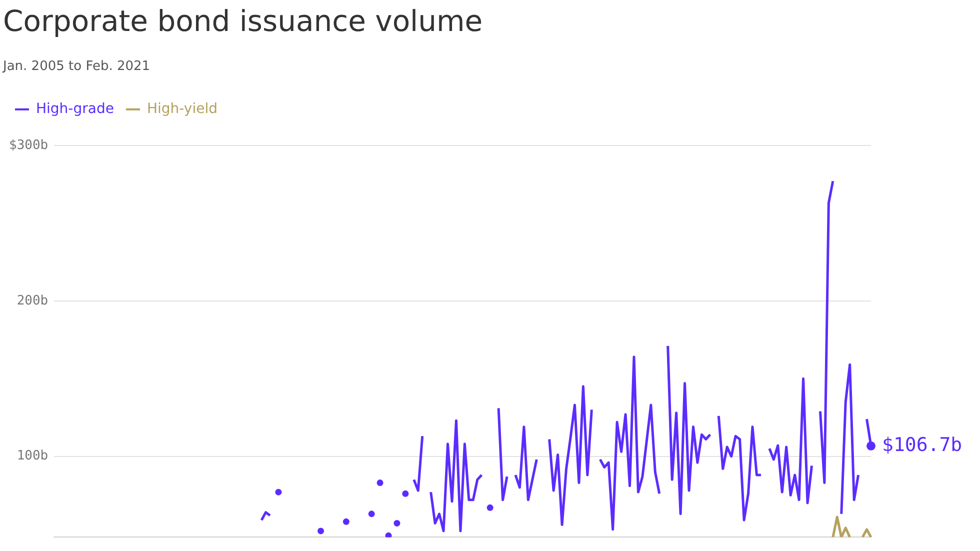 The width and height of the screenshot is (980, 551). I want to click on chart-subtitle: Jan. 2005 to Feb. 2021, so click(76, 66).